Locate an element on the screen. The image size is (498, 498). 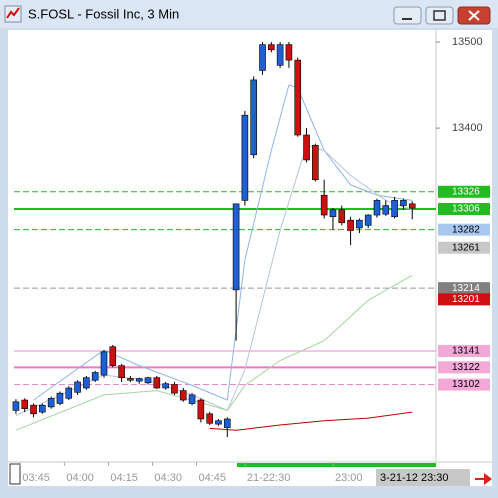
window-title: S.FOSL - Fossil Inc, 3 Min is located at coordinates (103, 13).